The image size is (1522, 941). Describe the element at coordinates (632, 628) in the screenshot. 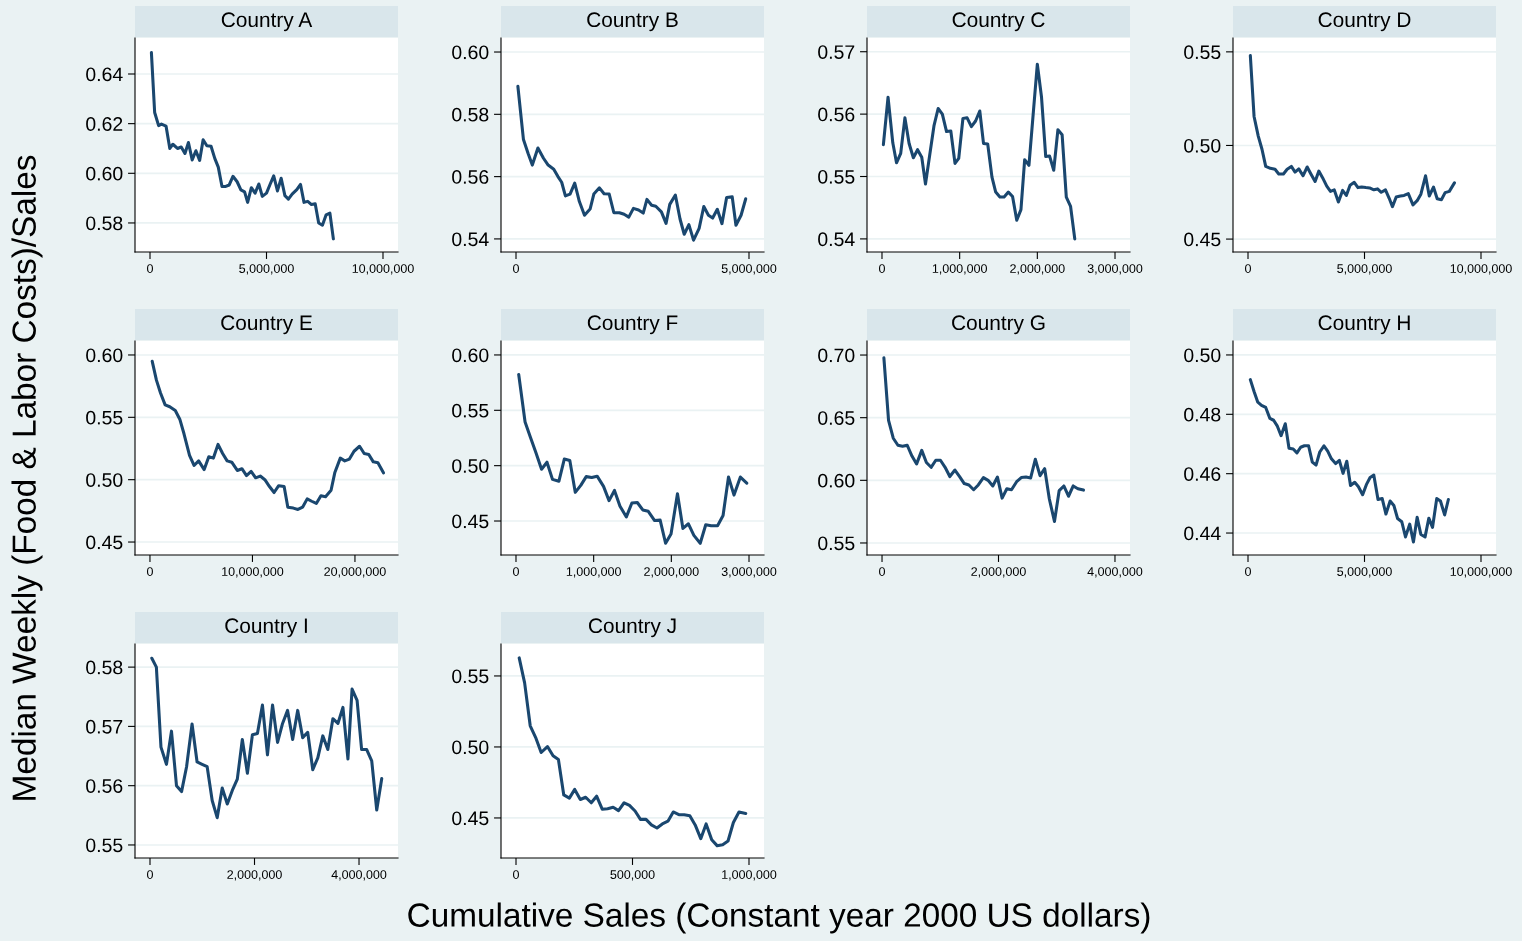

I see `chart-title: Country J` at that location.